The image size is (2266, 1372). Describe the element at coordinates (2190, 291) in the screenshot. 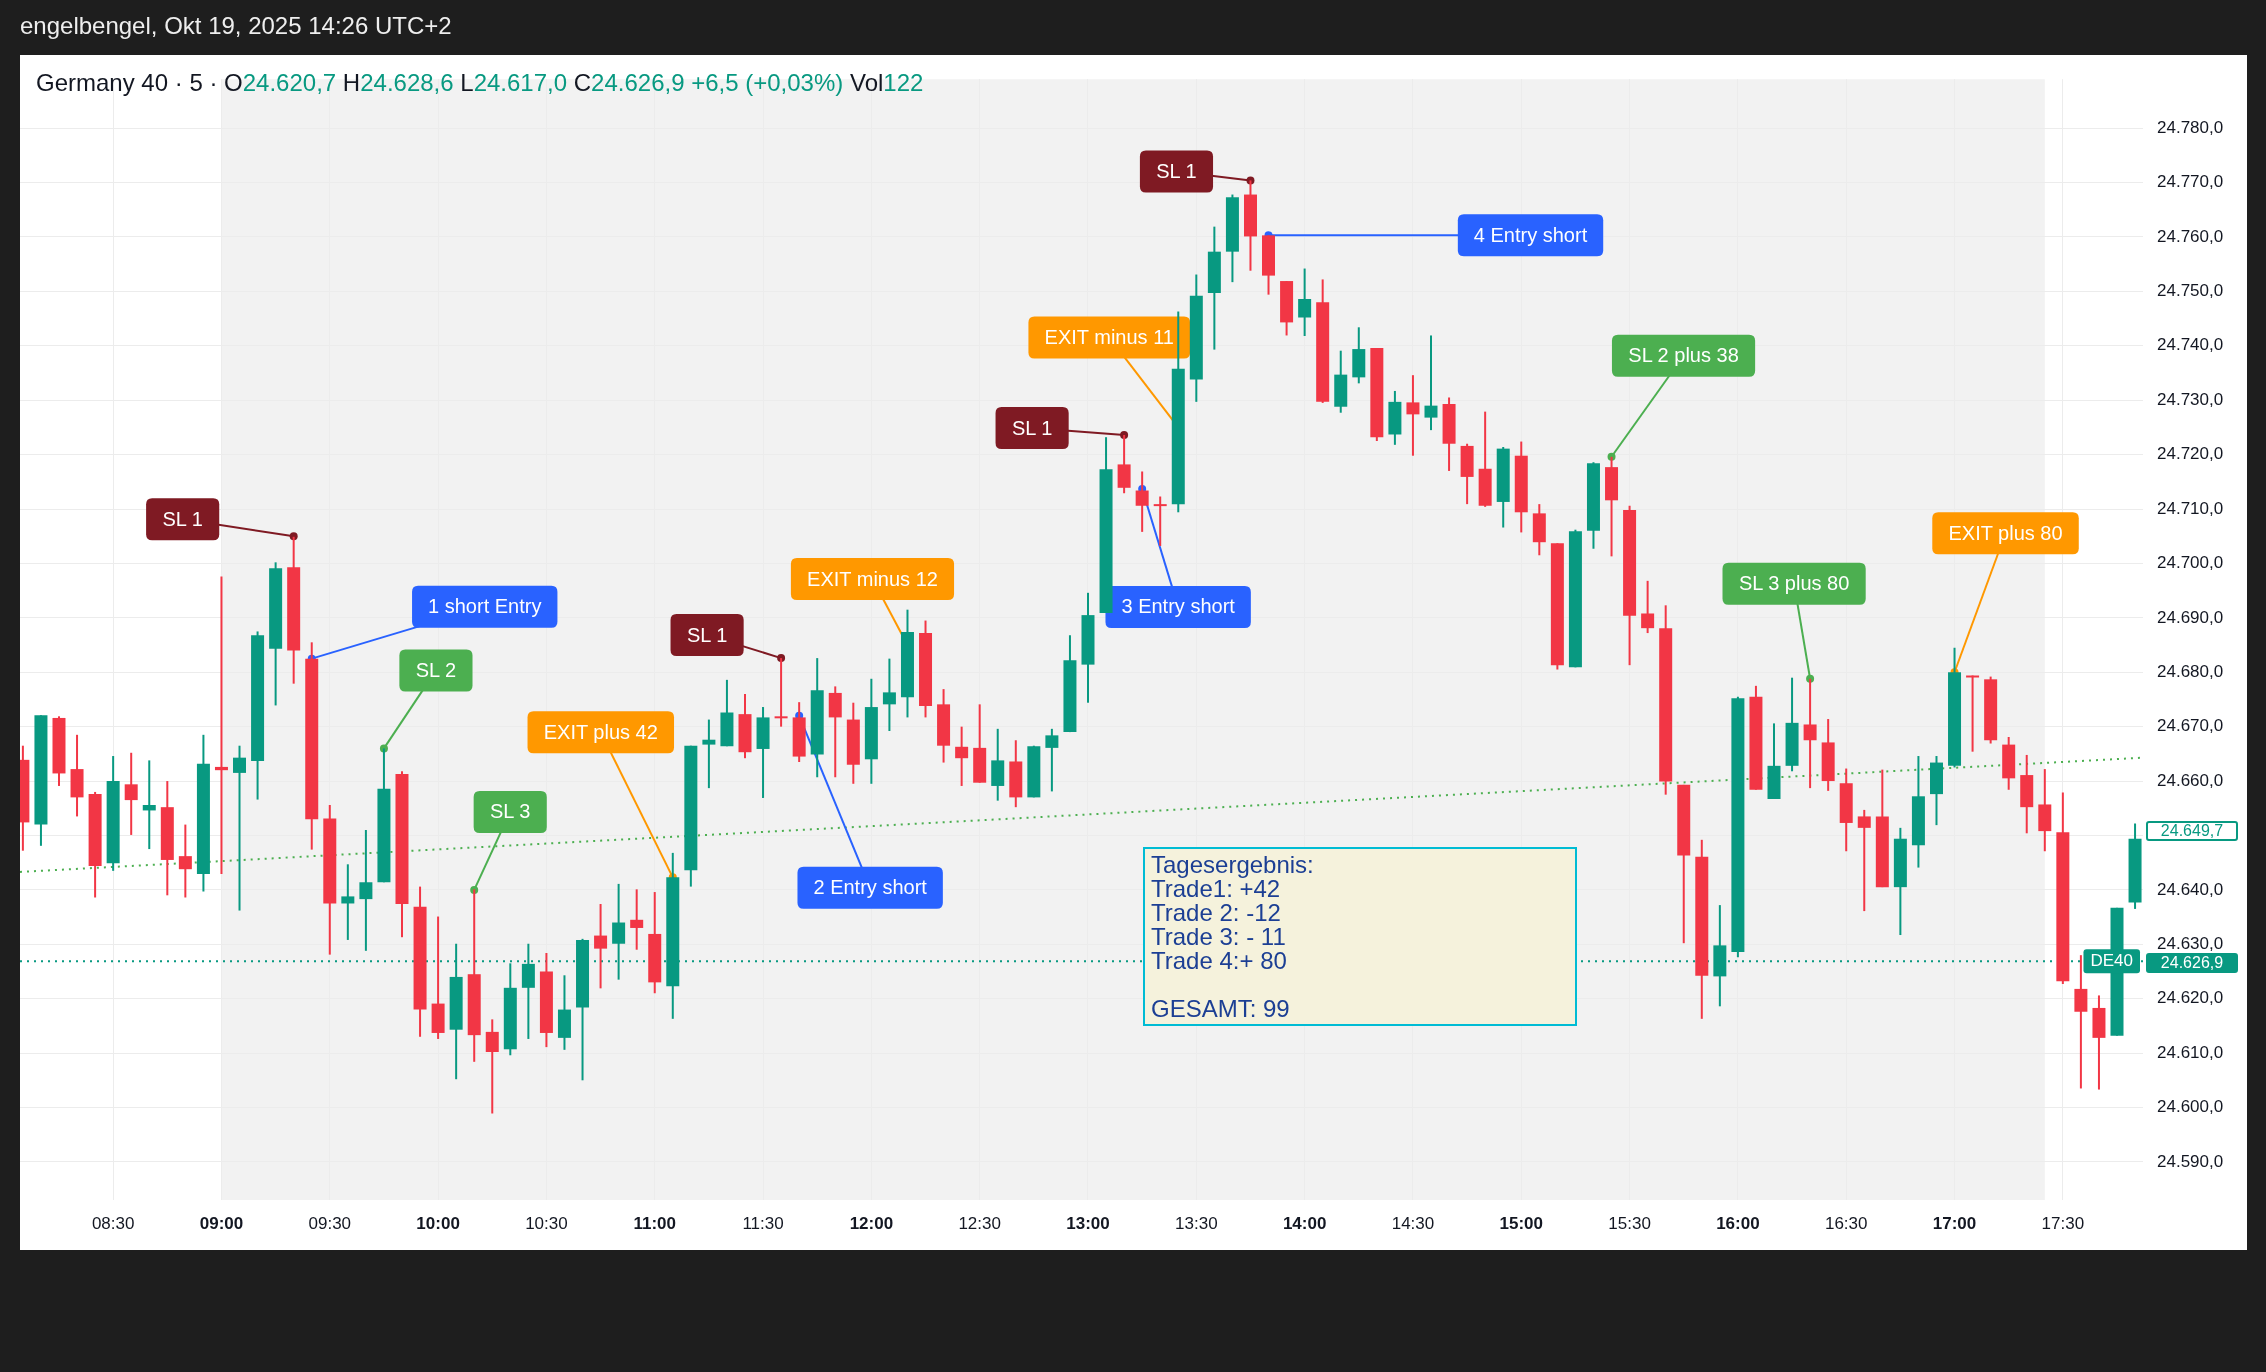

I see `y-tick-label: 24.750,0` at that location.